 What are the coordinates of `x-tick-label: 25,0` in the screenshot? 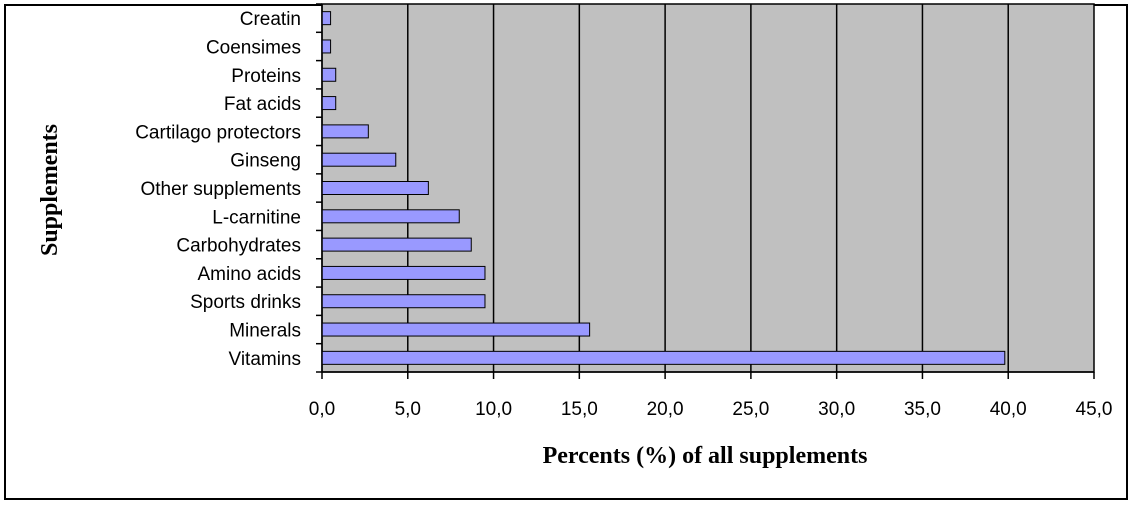 It's located at (750, 409).